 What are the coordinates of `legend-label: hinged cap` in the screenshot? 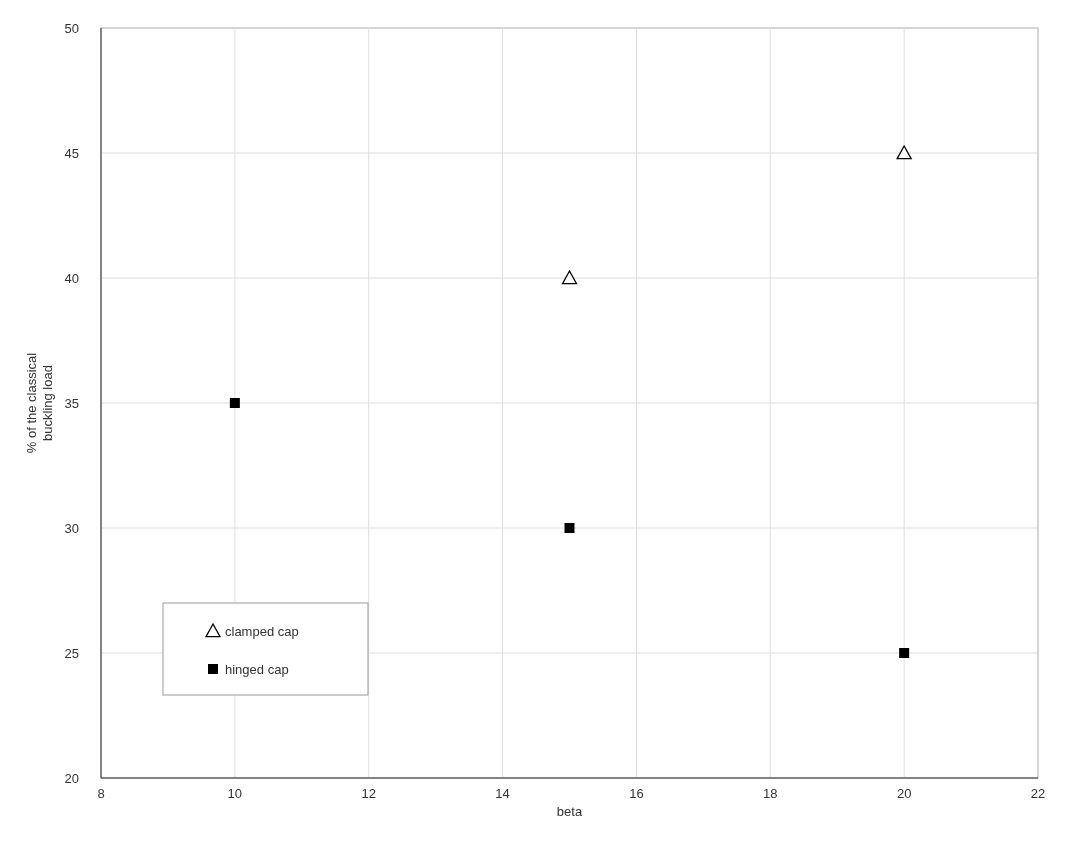 It's located at (257, 669).